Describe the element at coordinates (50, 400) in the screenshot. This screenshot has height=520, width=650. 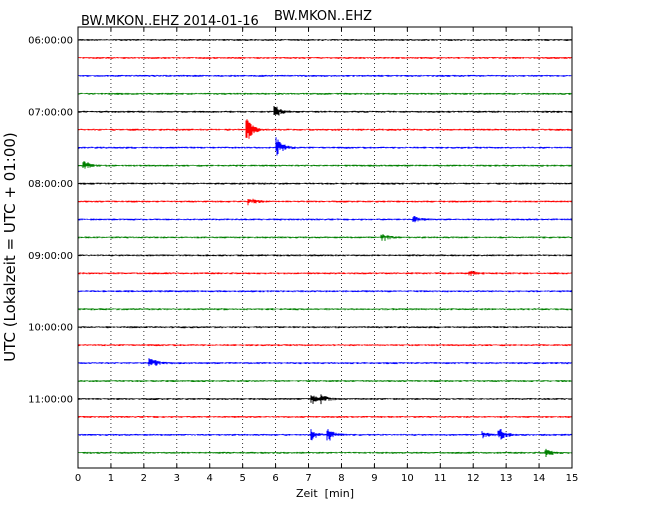
I see `y-tick-label: 11:00:00` at that location.